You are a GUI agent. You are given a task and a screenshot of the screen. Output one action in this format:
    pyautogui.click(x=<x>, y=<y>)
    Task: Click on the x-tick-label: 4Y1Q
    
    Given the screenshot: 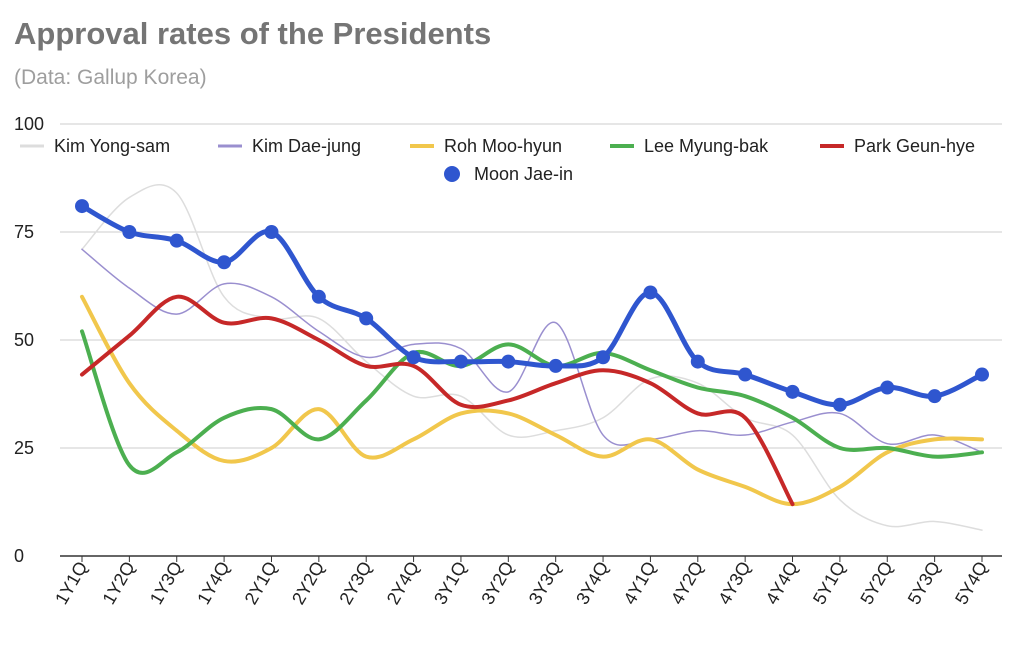 What is the action you would take?
    pyautogui.click(x=640, y=583)
    